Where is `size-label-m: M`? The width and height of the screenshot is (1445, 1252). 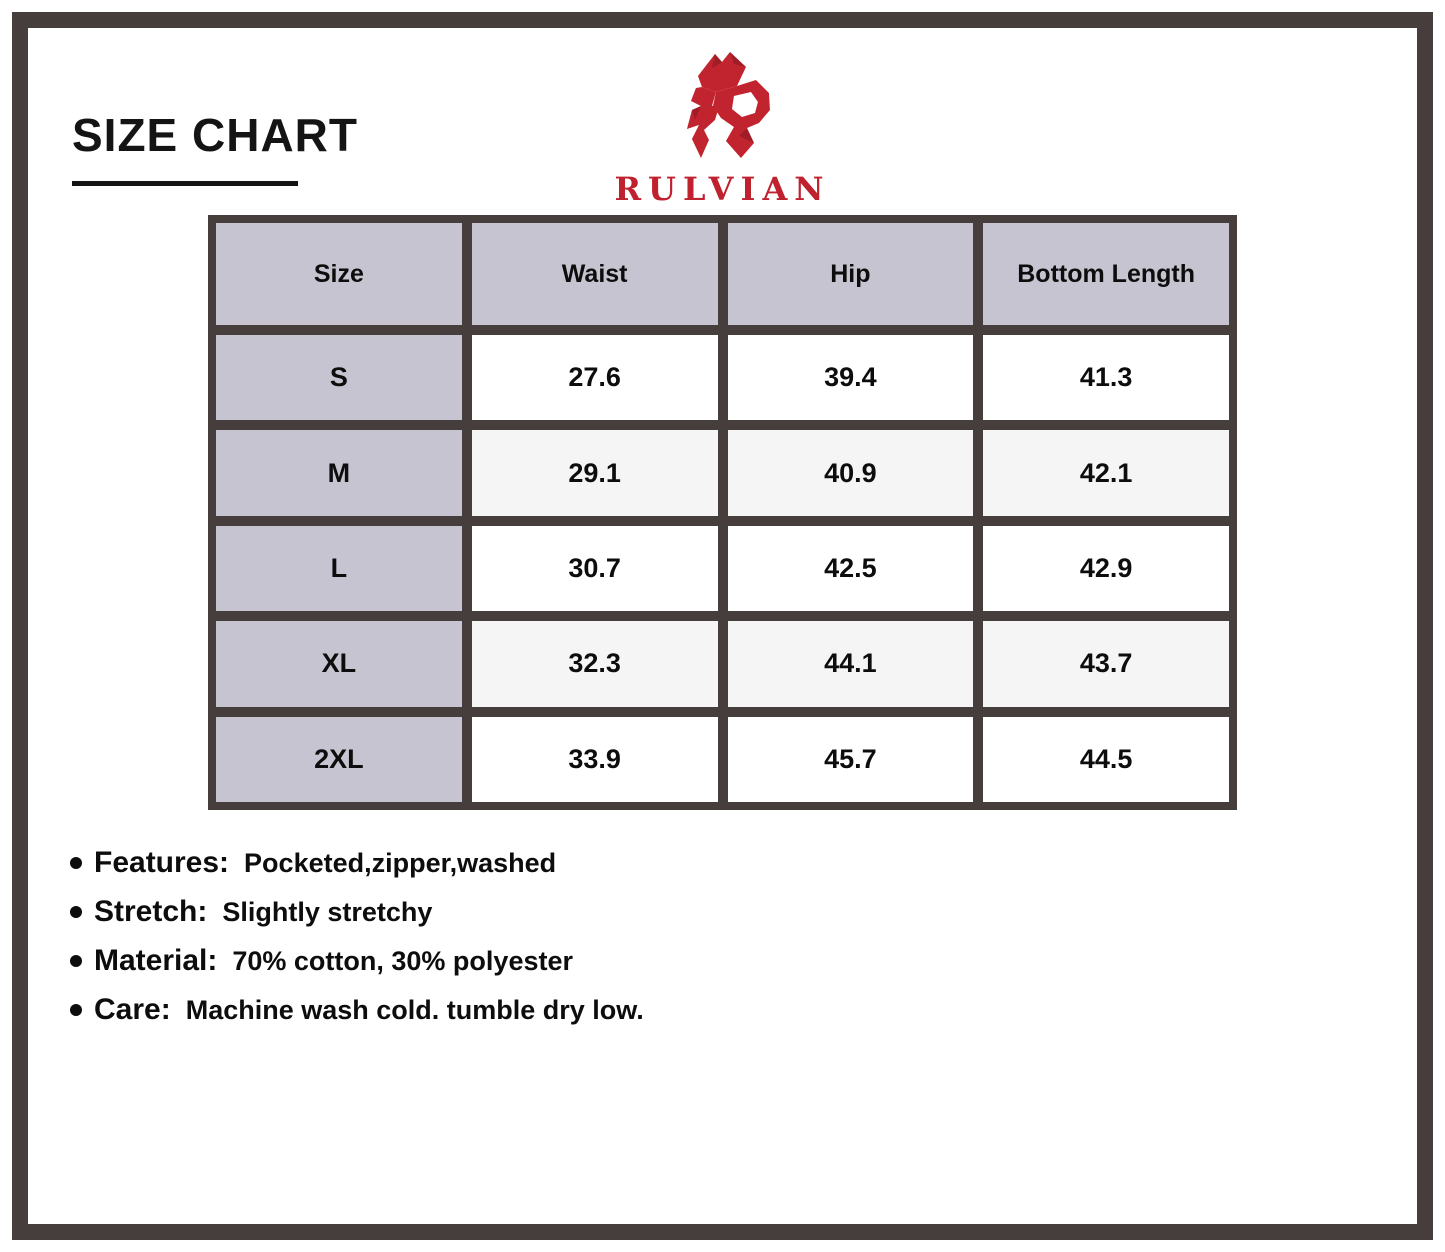
size-label-m: M is located at coordinates (339, 473).